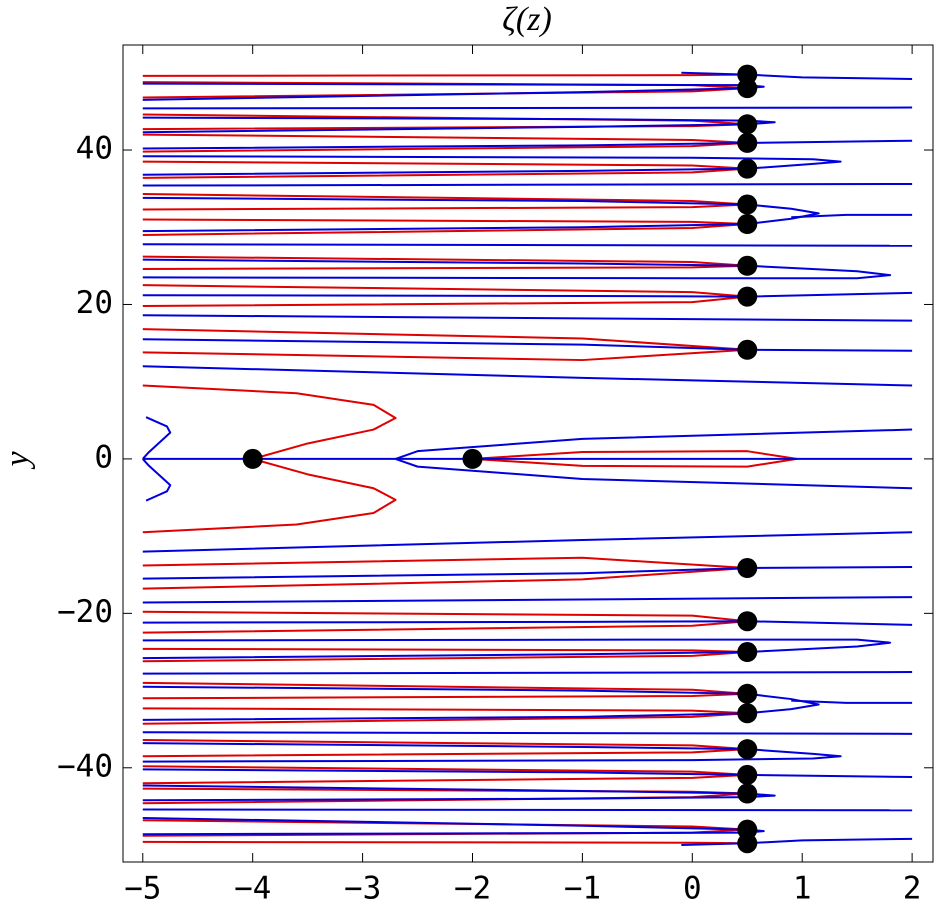  Describe the element at coordinates (94, 303) in the screenshot. I see `y-tick-label: 20` at that location.